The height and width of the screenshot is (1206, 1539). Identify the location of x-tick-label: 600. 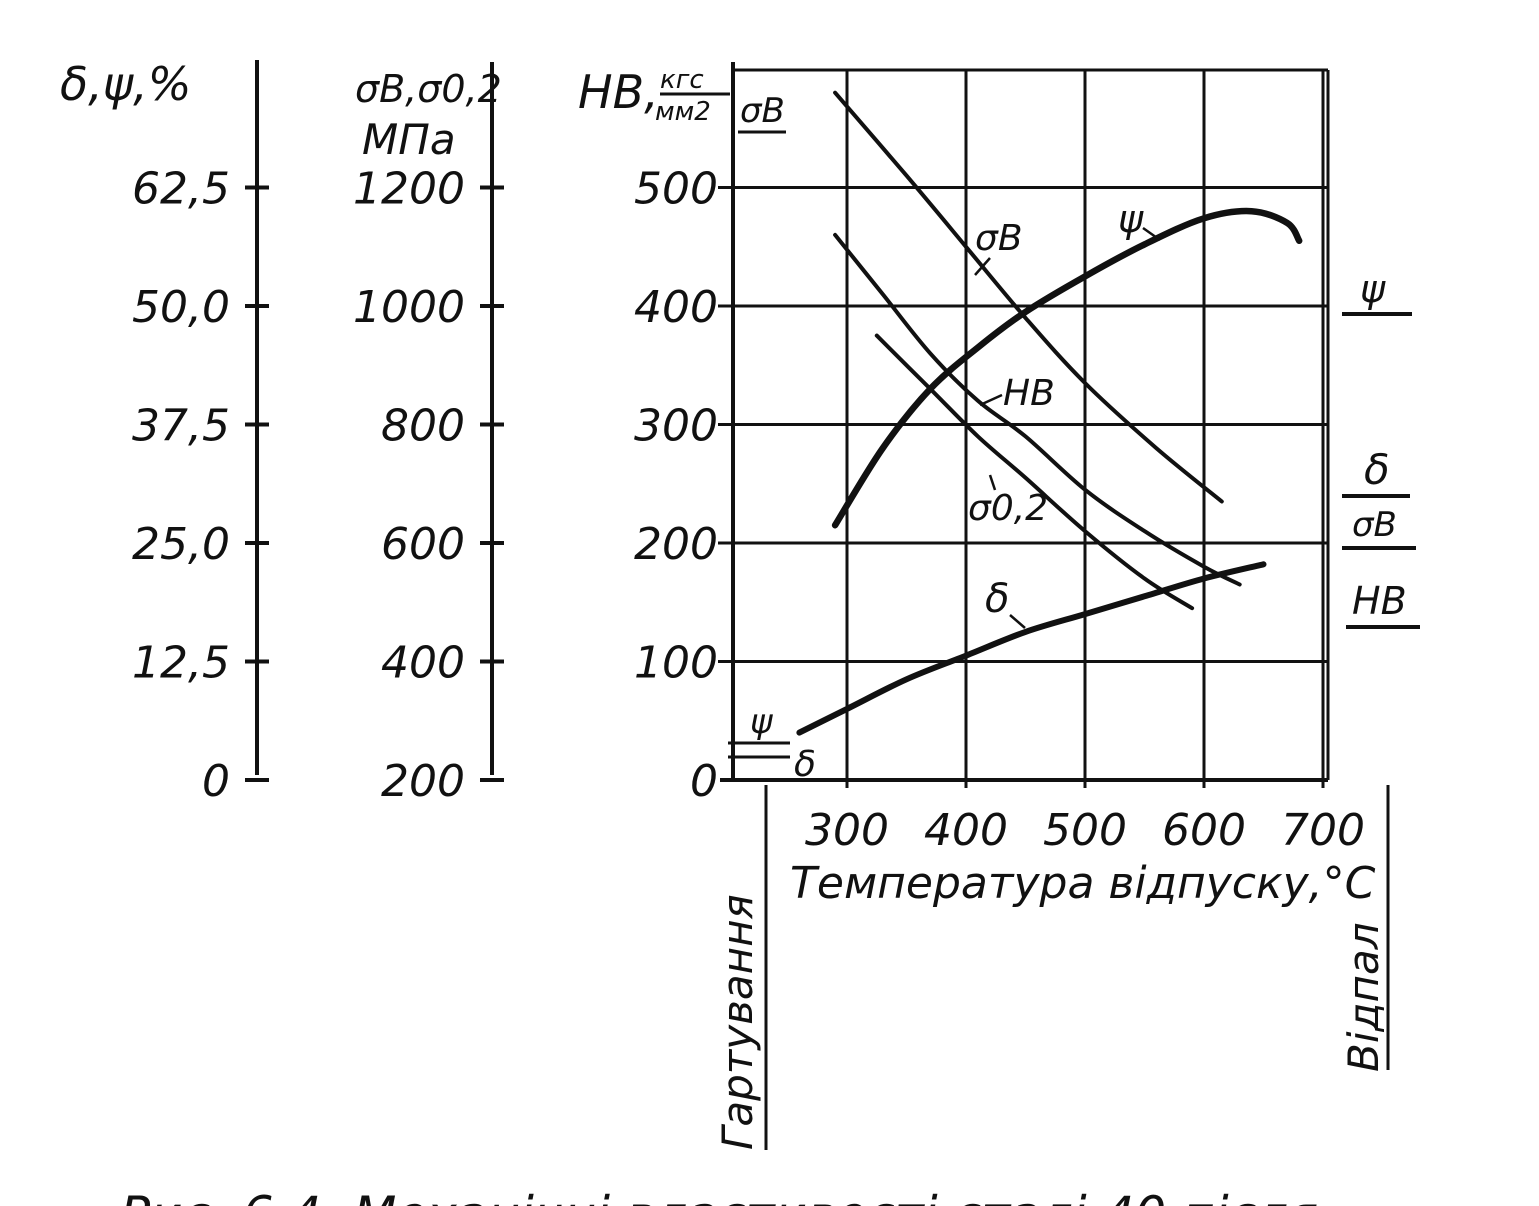
(1204, 830).